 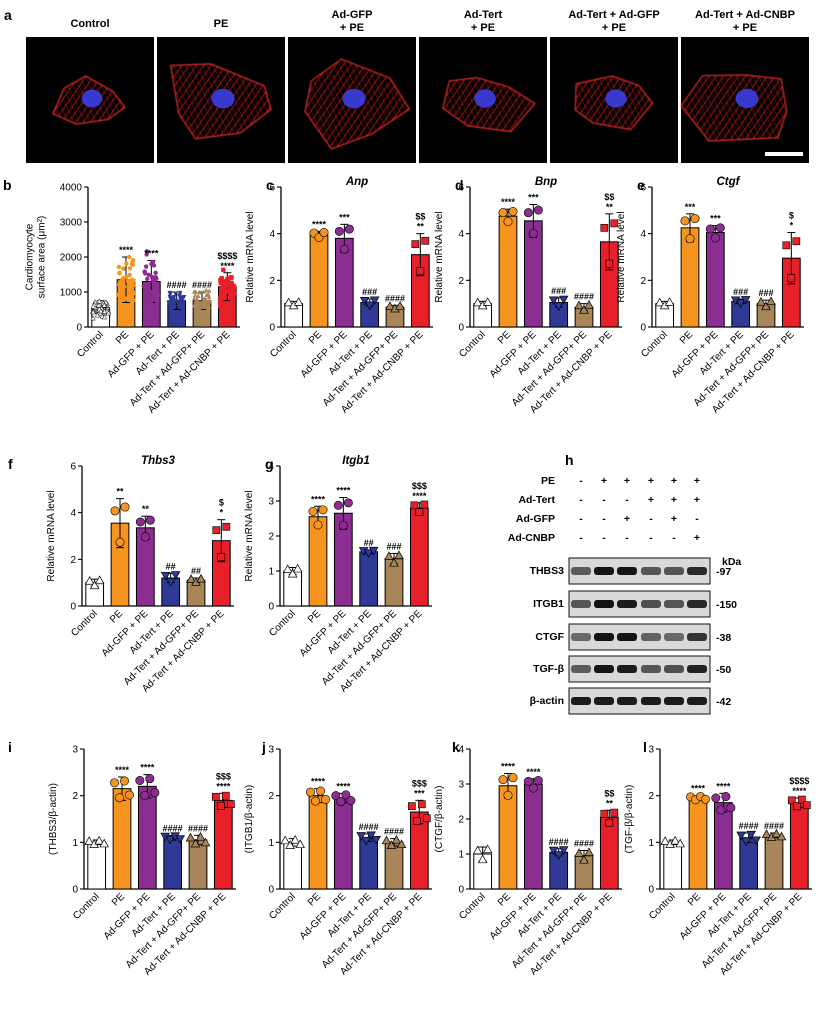 What do you see at coordinates (569, 460) in the screenshot?
I see `panel-h-label: h` at bounding box center [569, 460].